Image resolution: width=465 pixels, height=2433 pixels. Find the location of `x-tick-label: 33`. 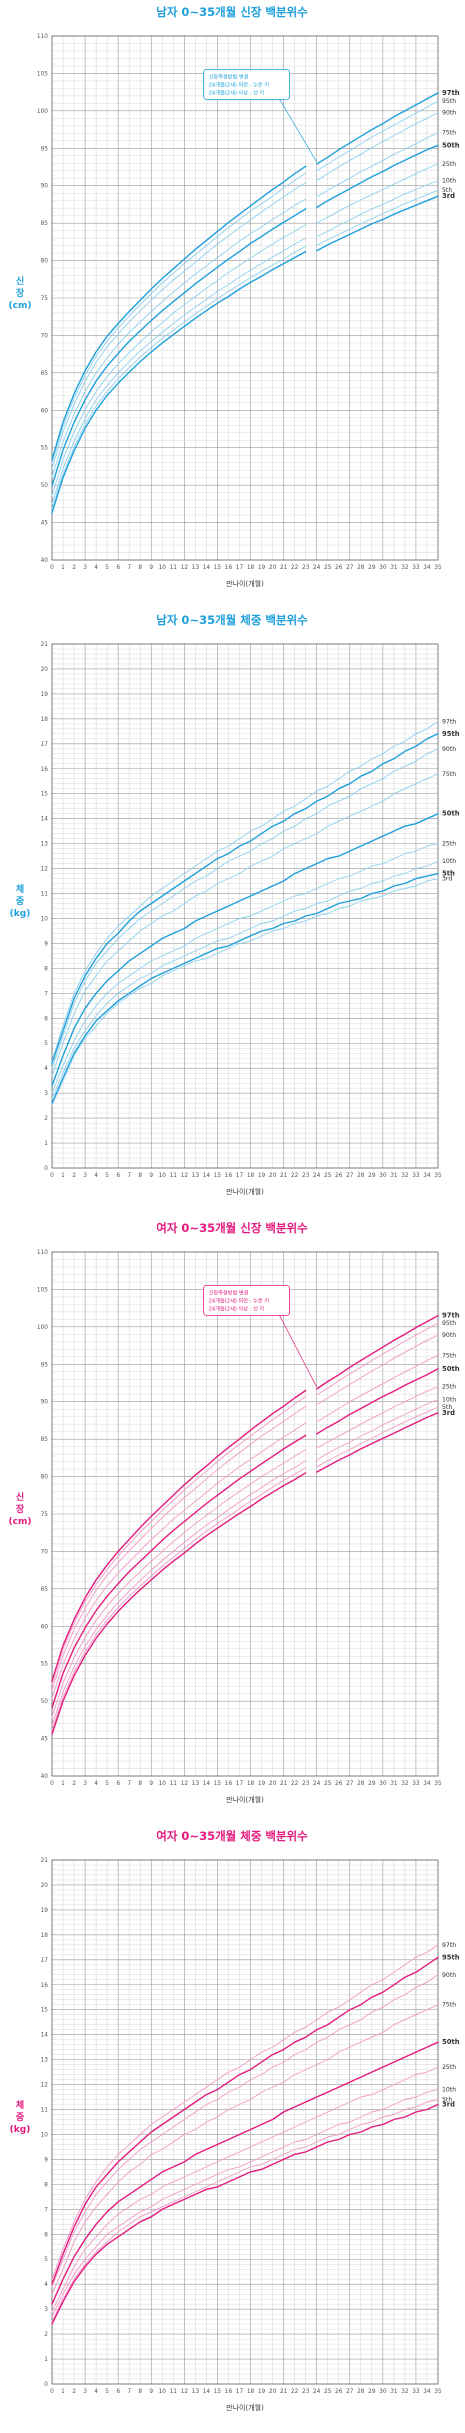

x-tick-label: 33 is located at coordinates (416, 1176).